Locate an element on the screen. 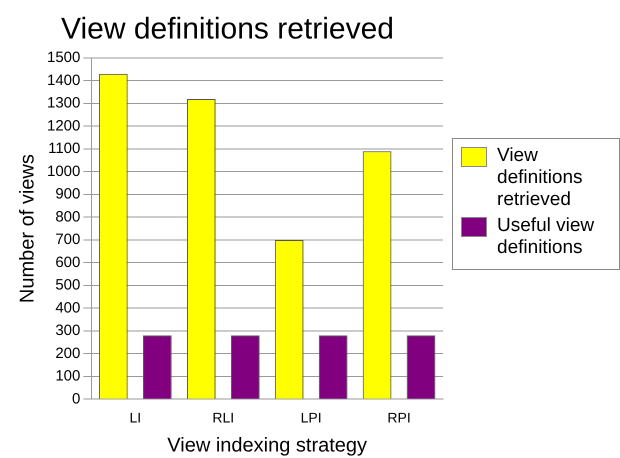 The image size is (620, 458). x-tick-label: LI is located at coordinates (135, 417).